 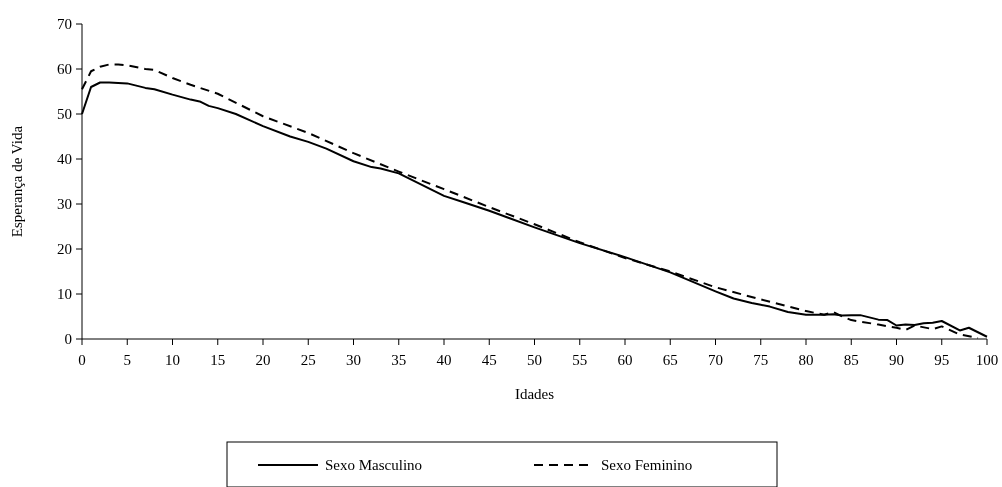 I want to click on y-tick-label: 10, so click(x=64, y=294).